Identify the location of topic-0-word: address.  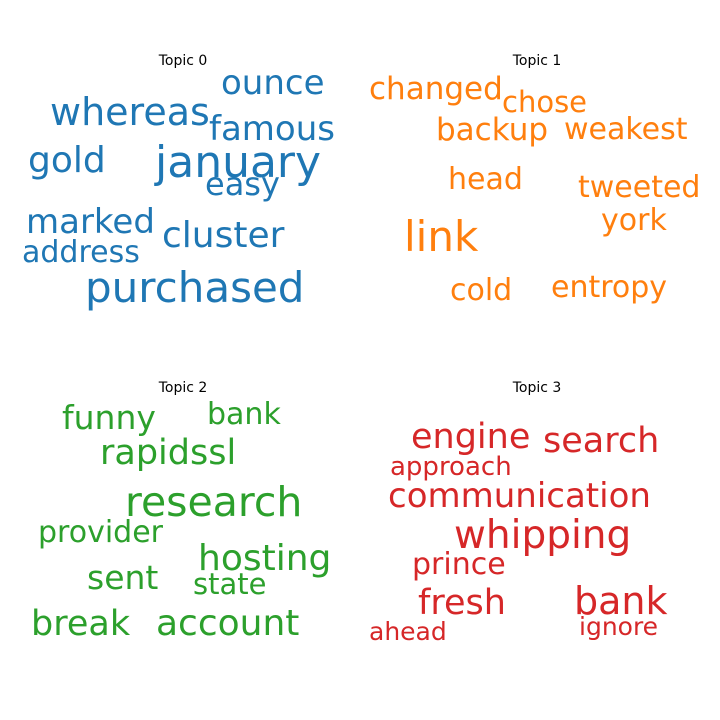
(81, 252).